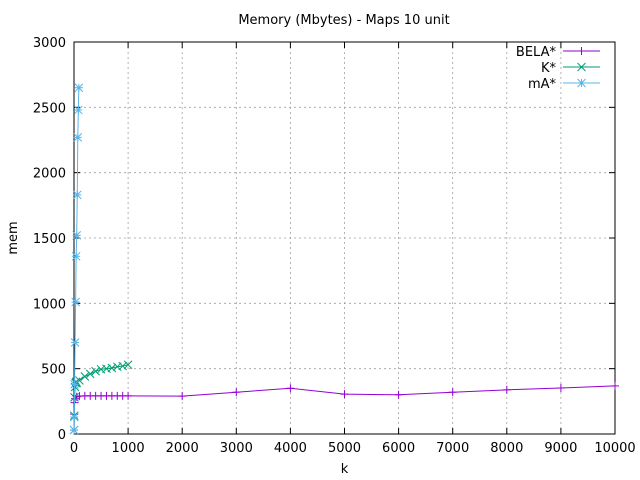 The height and width of the screenshot is (480, 640). I want to click on x-tick-label: 1000, so click(128, 448).